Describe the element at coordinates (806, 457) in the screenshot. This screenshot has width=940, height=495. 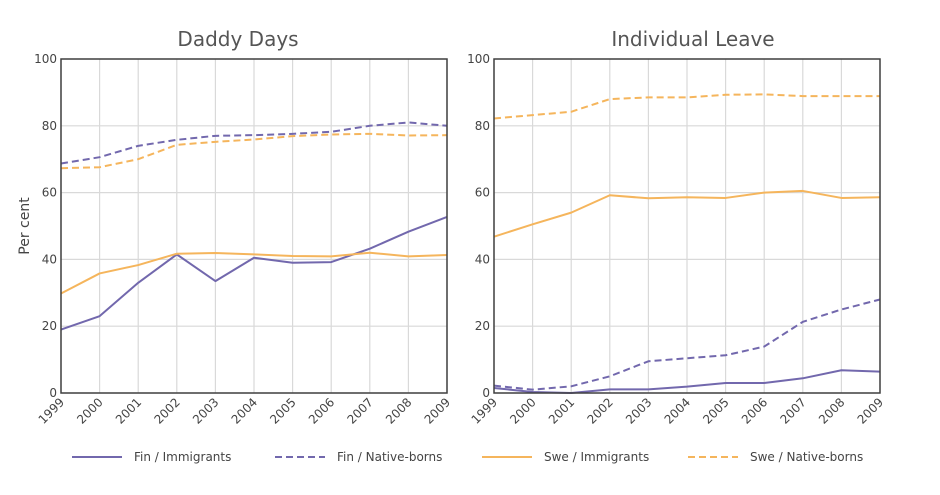
I see `legend-label: Swe / Native-borns` at that location.